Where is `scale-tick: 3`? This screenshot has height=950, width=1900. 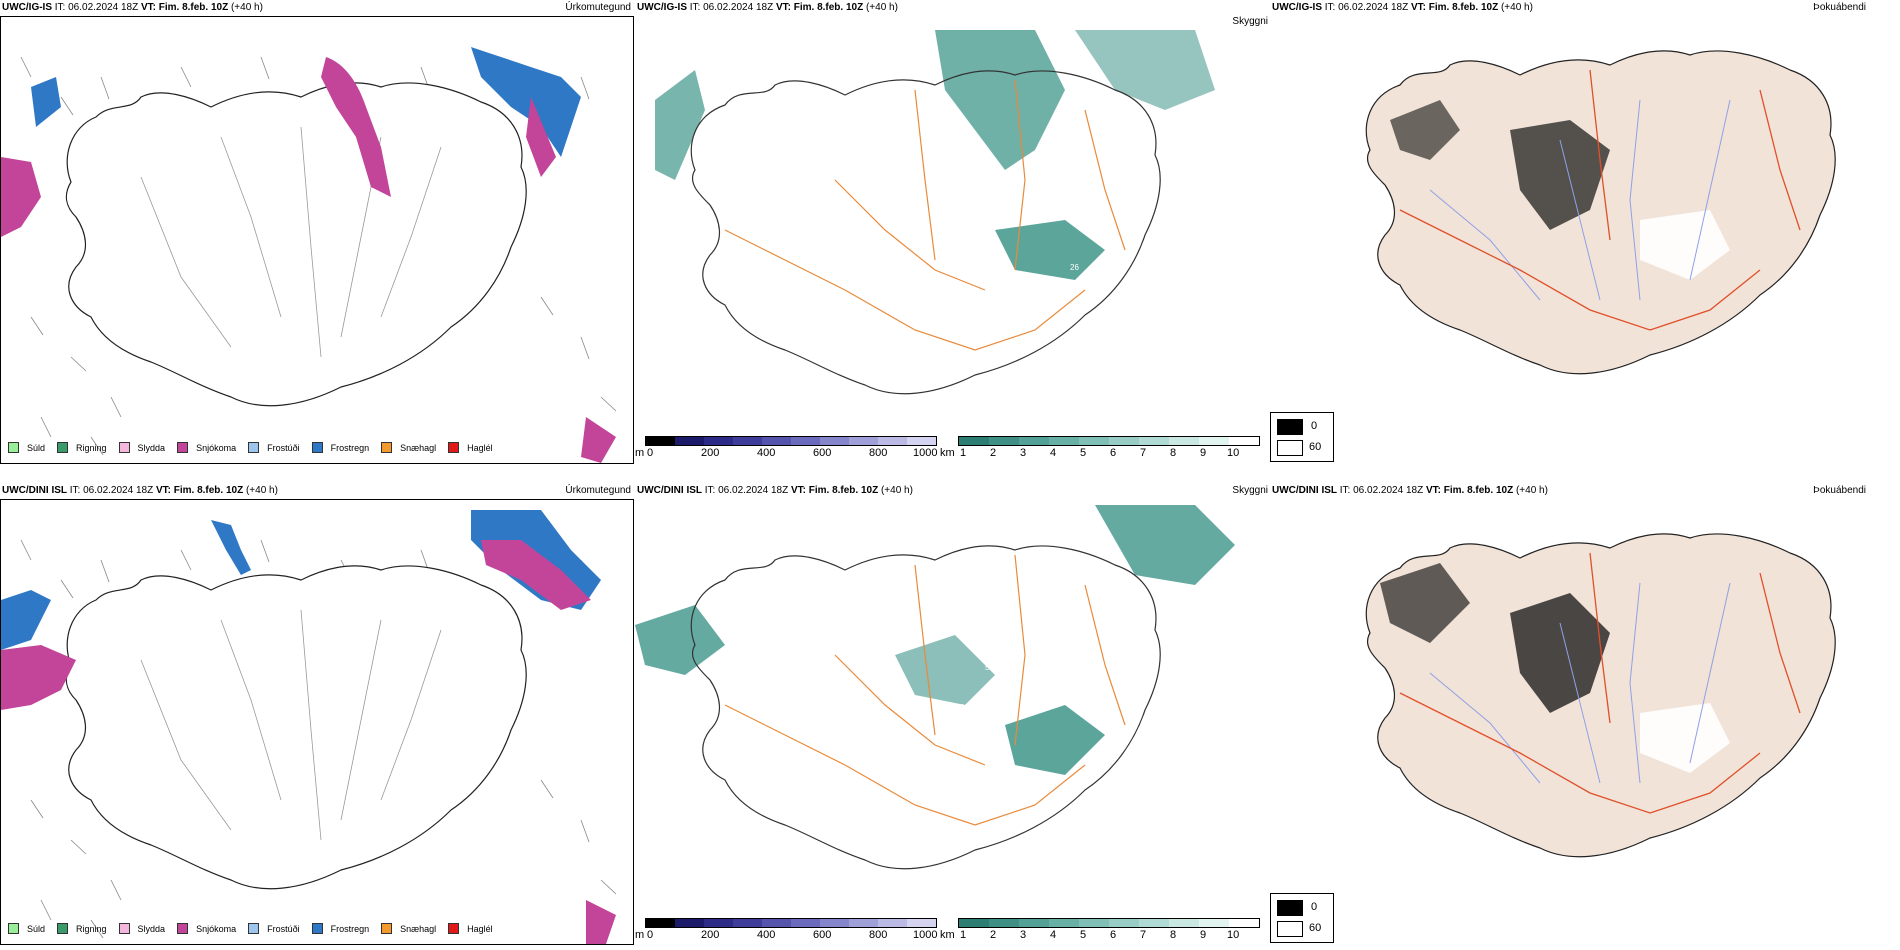 scale-tick: 3 is located at coordinates (1023, 935).